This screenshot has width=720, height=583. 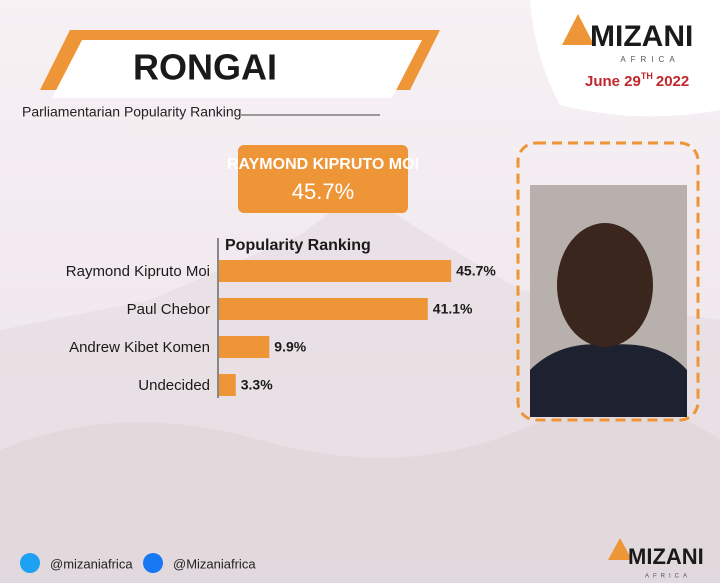 I want to click on twitter-handle: @mizaniafrica, so click(x=91, y=563).